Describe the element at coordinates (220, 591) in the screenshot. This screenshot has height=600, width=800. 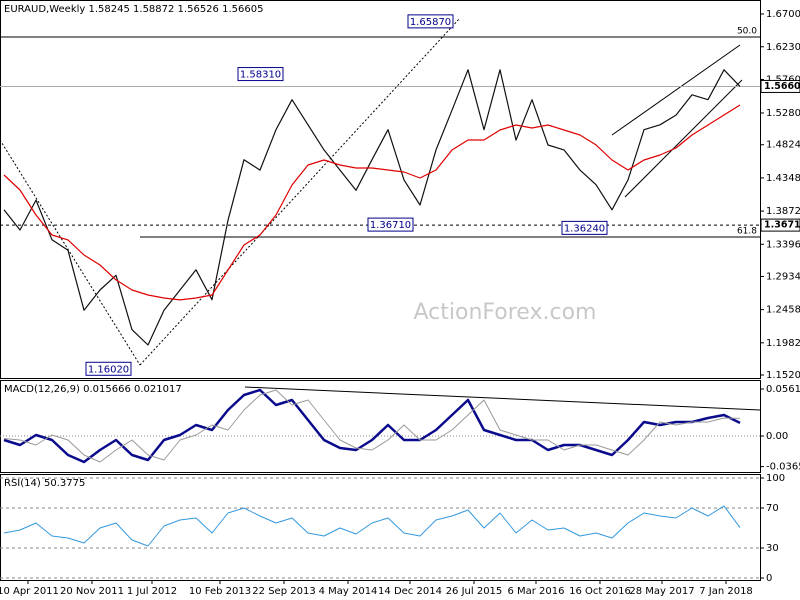
I see `x-tick-label: 10 Feb 2013` at that location.